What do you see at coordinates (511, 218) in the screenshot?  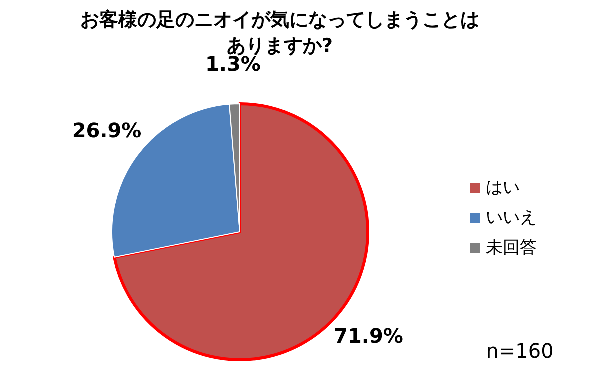 I see `legend-label: いいえ` at bounding box center [511, 218].